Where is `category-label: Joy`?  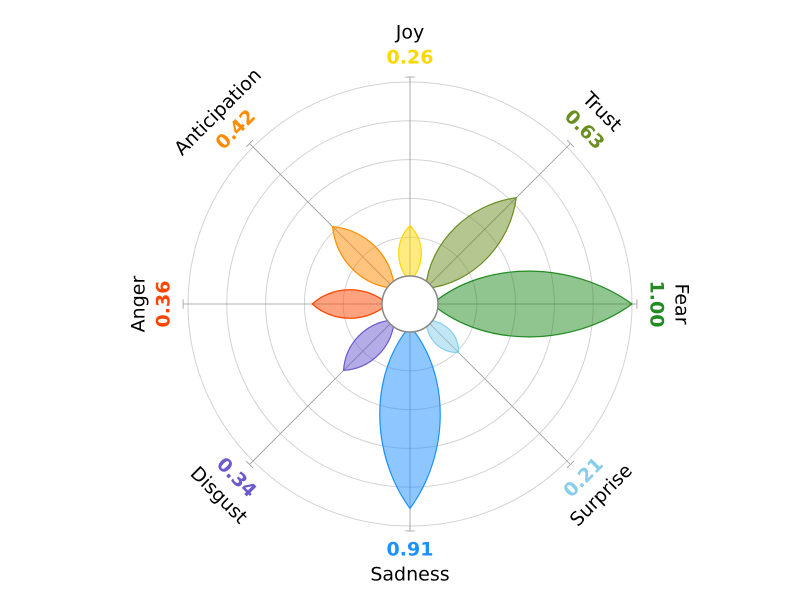 category-label: Joy is located at coordinates (409, 33).